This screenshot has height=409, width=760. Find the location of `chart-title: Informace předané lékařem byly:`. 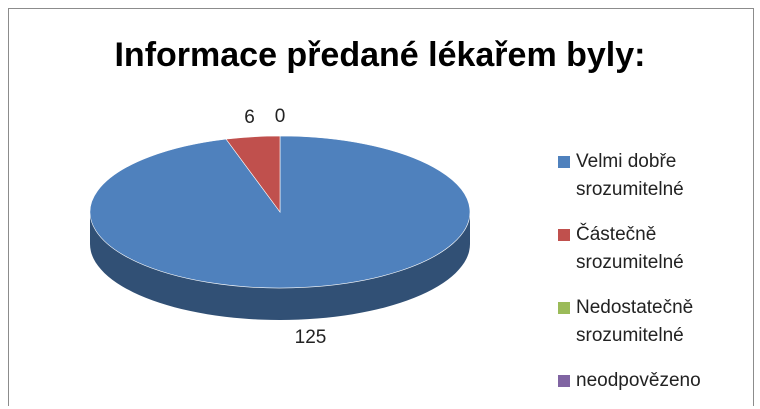

chart-title: Informace předané lékařem byly: is located at coordinates (380, 55).